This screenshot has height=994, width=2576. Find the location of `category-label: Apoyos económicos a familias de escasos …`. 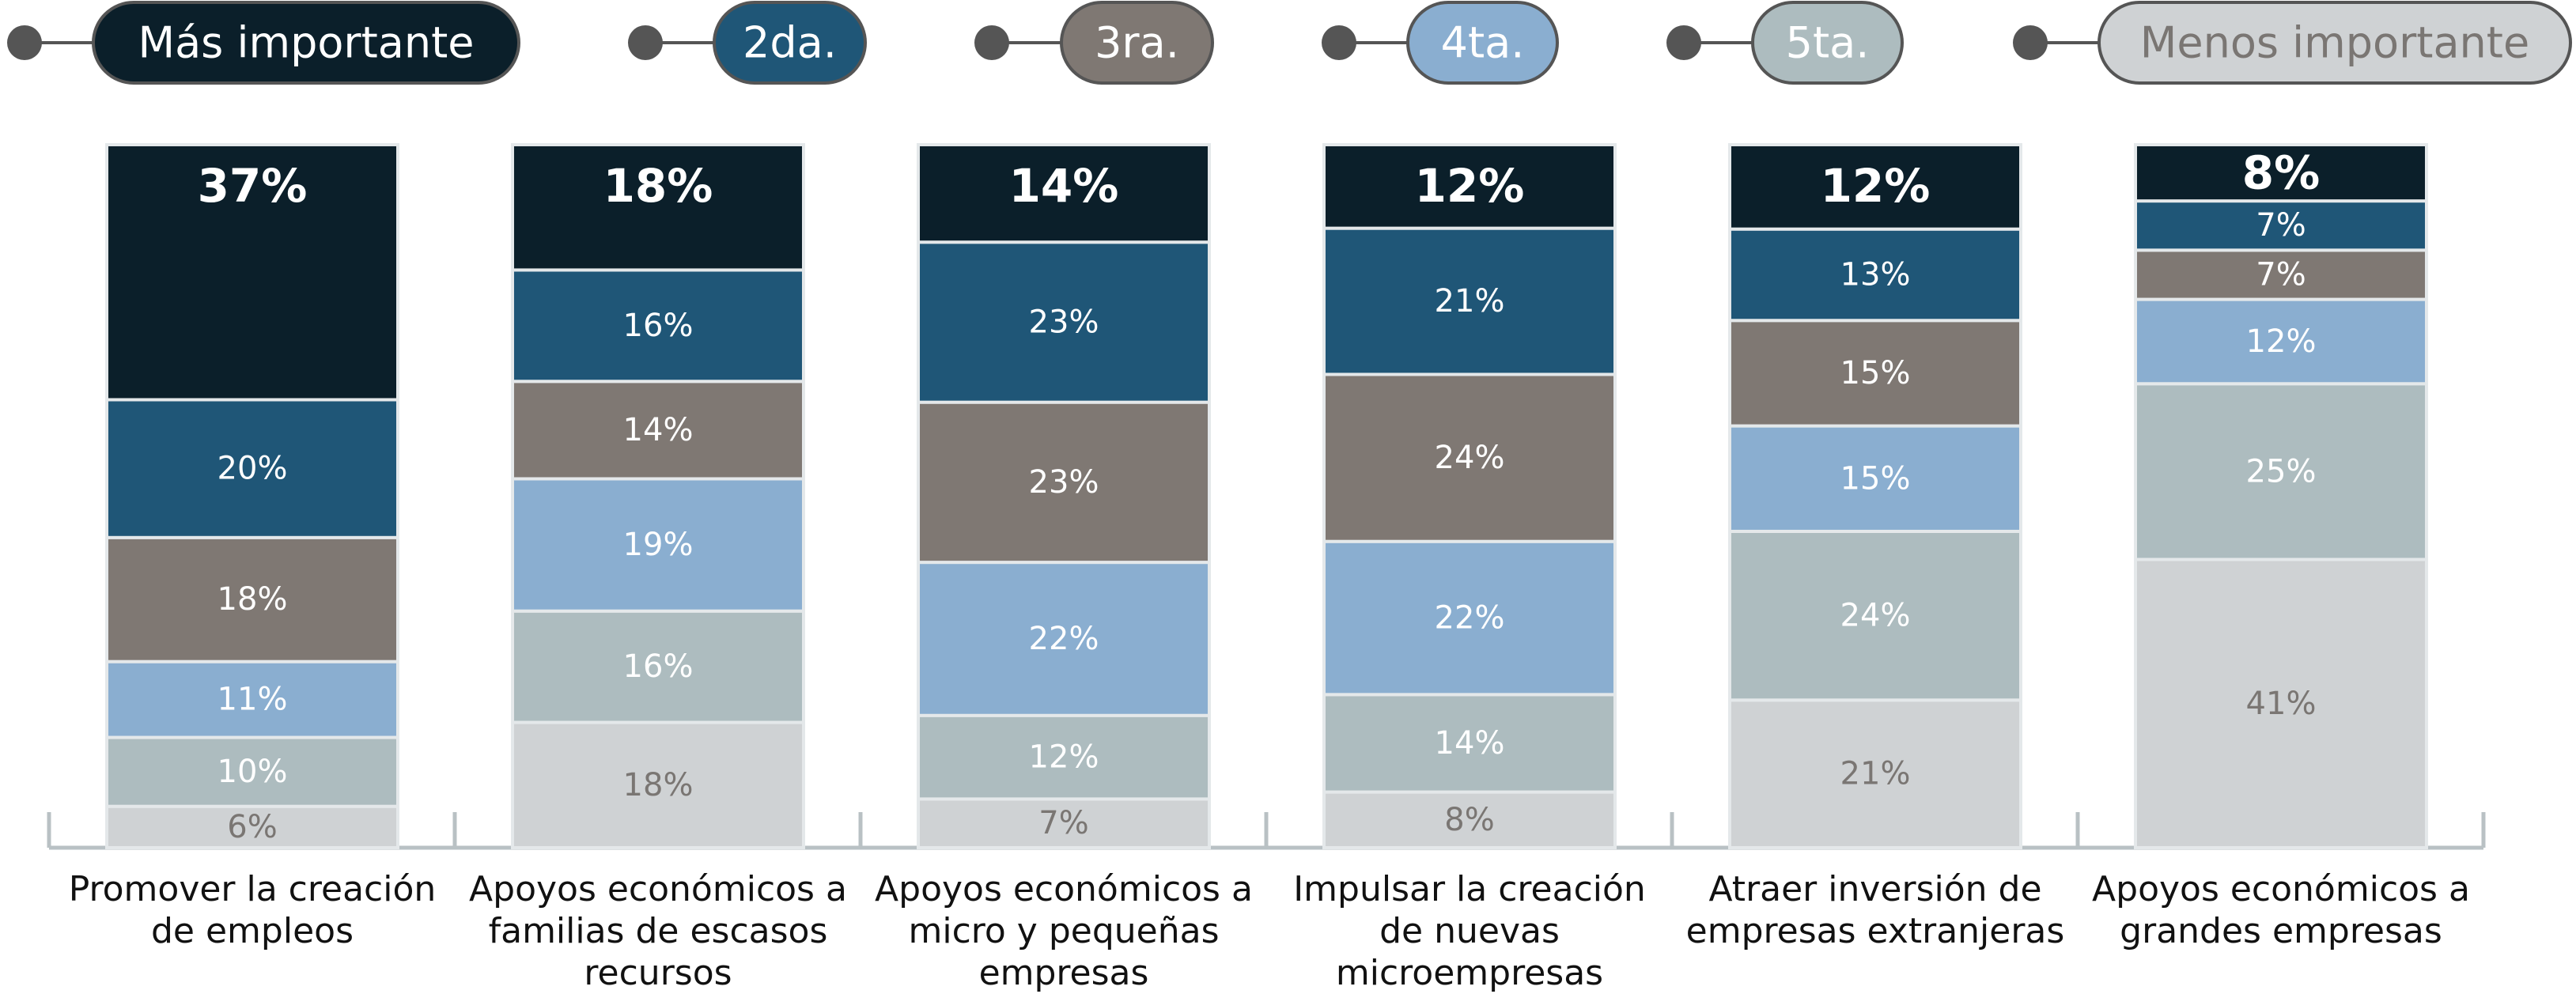

category-label: Apoyos económicos a familias de escasos … is located at coordinates (658, 931).